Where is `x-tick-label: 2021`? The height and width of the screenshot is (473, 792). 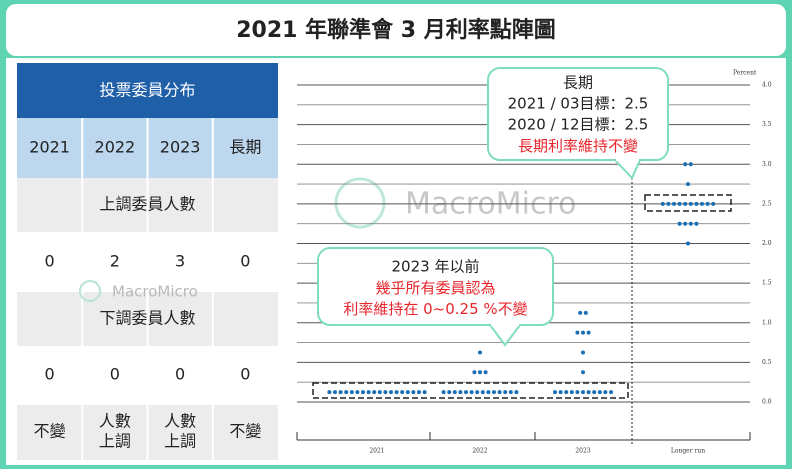 x-tick-label: 2021 is located at coordinates (376, 451).